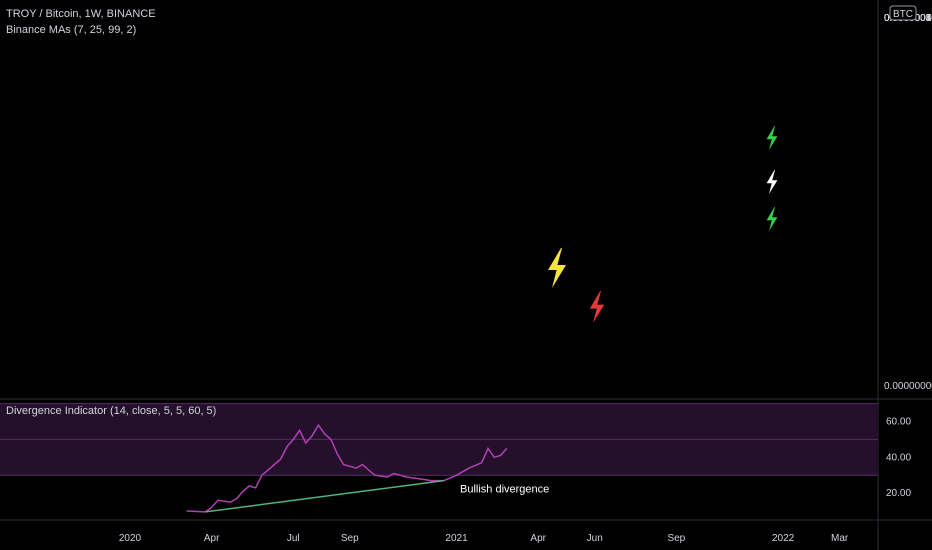  I want to click on currency-badge-label: BTC, so click(903, 14).